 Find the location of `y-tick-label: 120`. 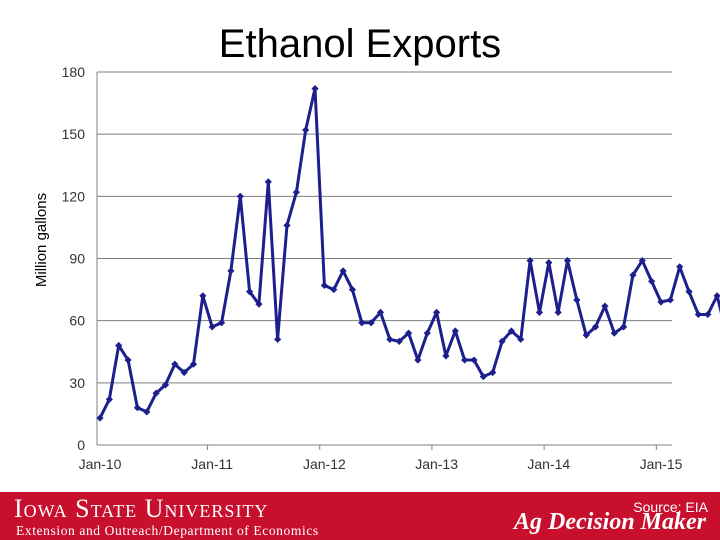

y-tick-label: 120 is located at coordinates (74, 196).